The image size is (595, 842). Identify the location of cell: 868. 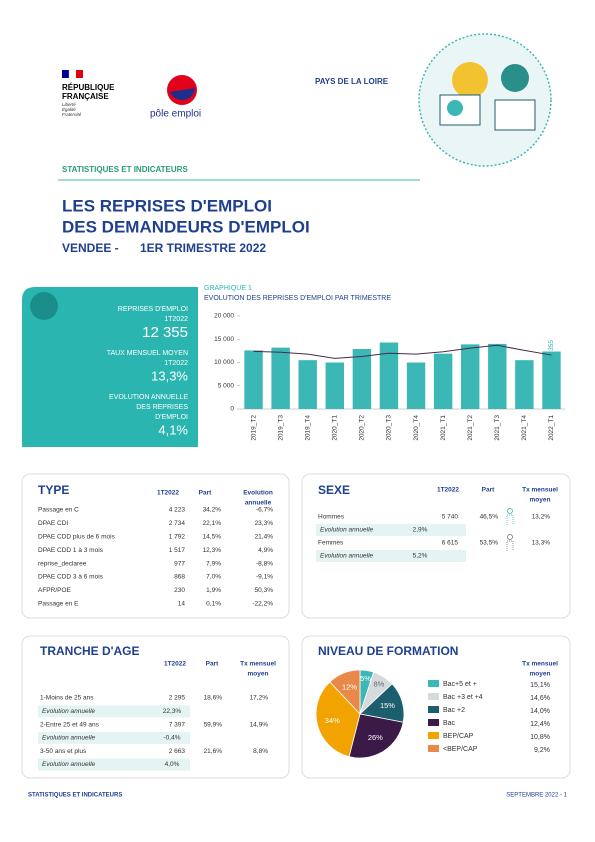
(179, 577).